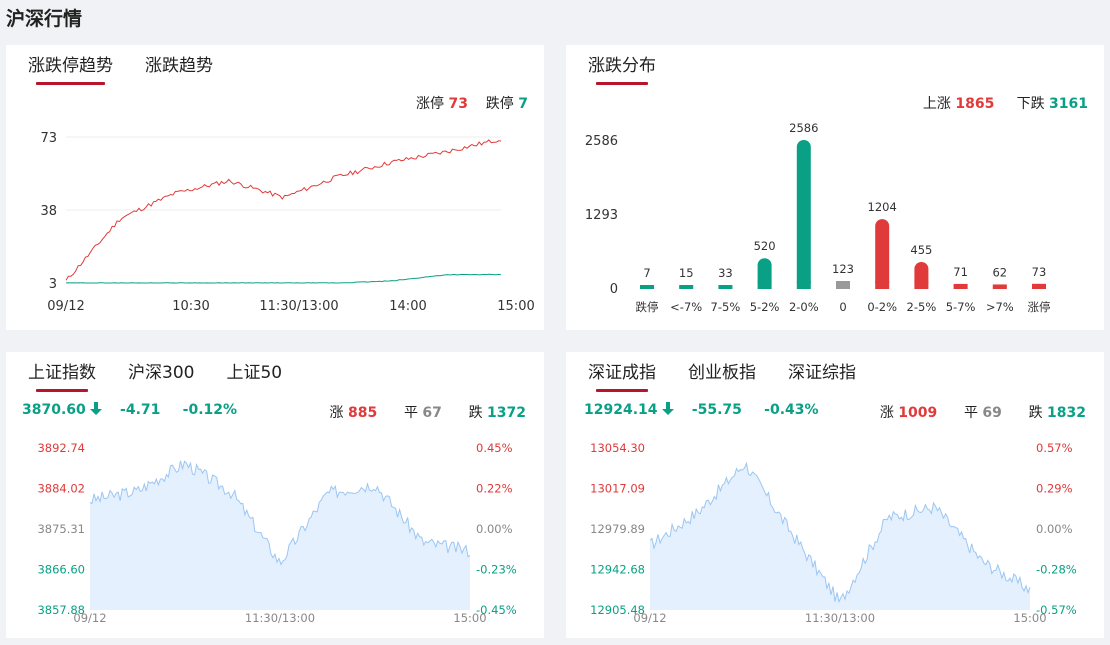 This screenshot has height=645, width=1110. Describe the element at coordinates (62, 377) in the screenshot. I see `tab-sh-composite: 上证指数` at that location.